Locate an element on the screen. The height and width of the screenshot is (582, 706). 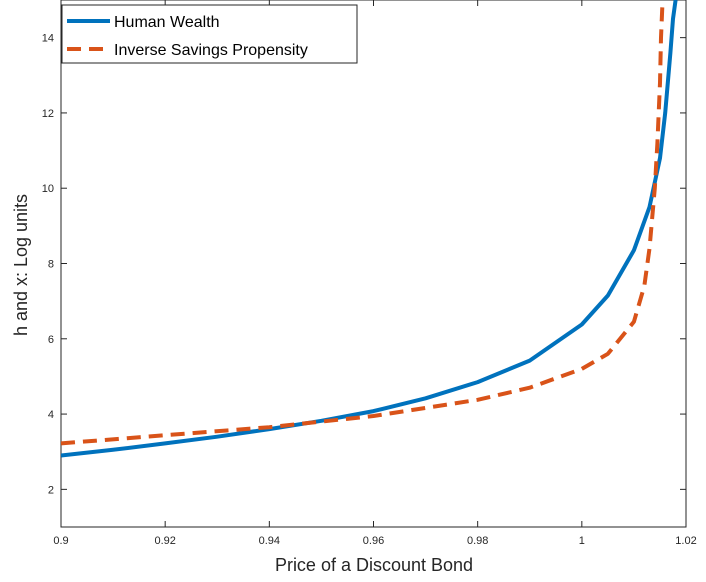
y-tick-label: 14 is located at coordinates (48, 39).